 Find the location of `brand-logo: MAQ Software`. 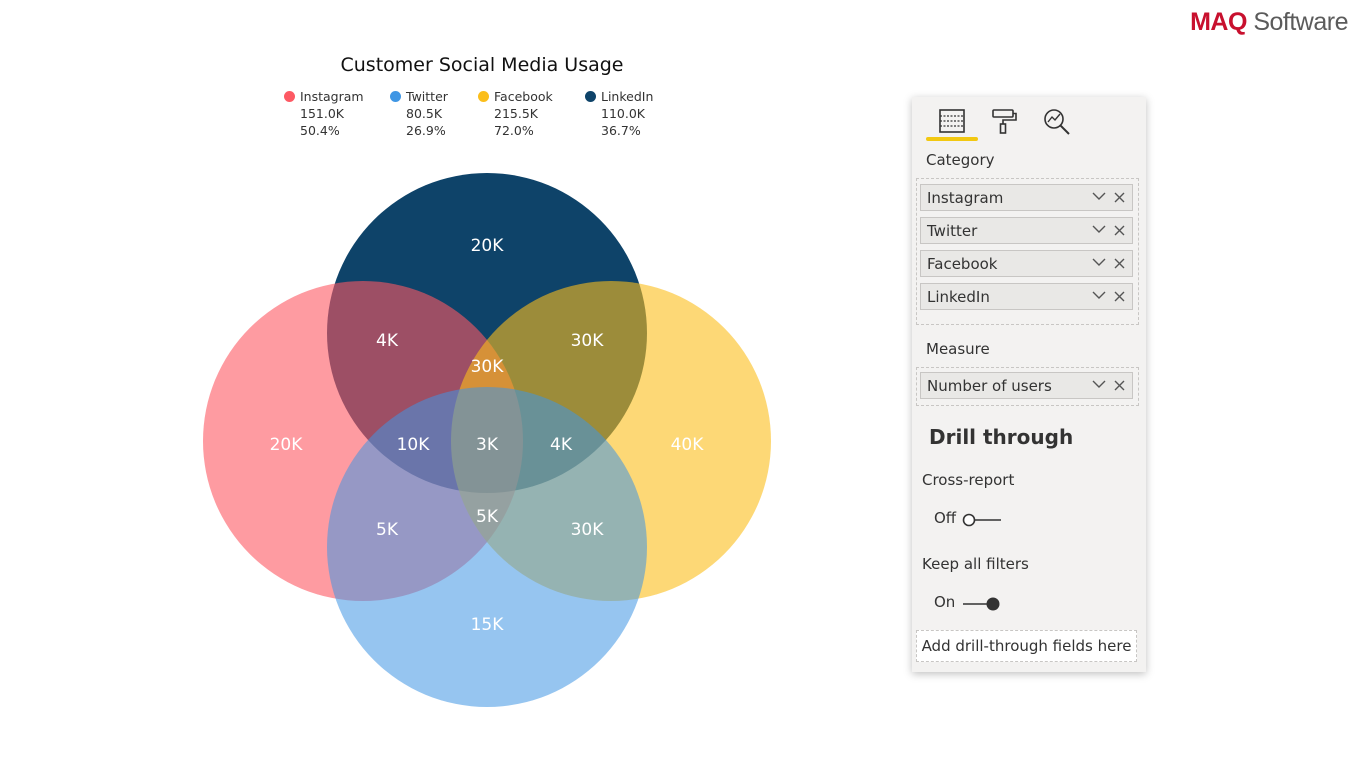

brand-logo: MAQ Software is located at coordinates (1269, 22).